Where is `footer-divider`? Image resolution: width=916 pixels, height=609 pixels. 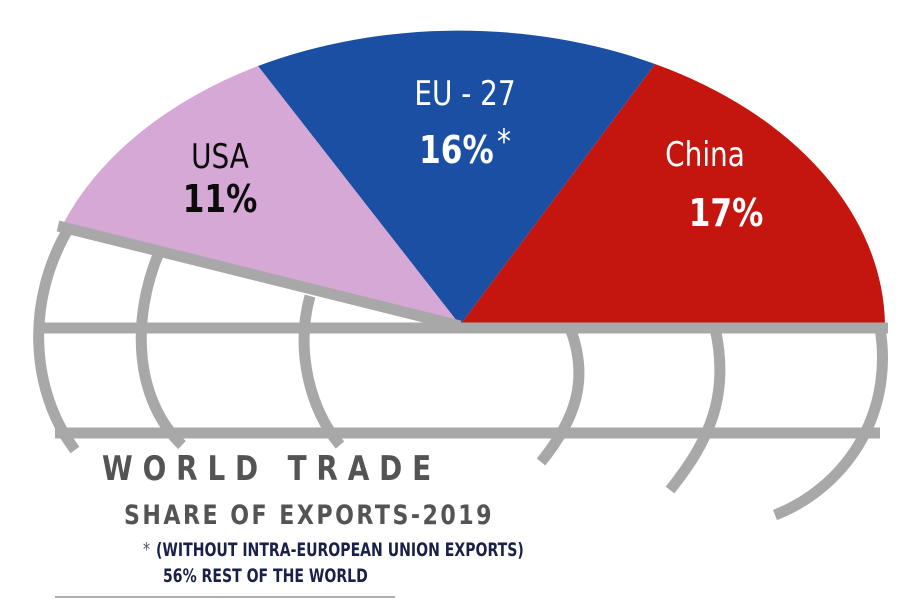
footer-divider is located at coordinates (225, 597).